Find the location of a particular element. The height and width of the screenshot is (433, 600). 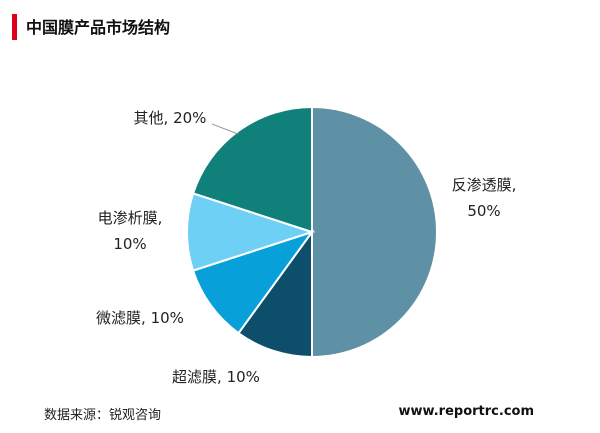

chart-title: 中国膜产品市场结构 is located at coordinates (98, 27).